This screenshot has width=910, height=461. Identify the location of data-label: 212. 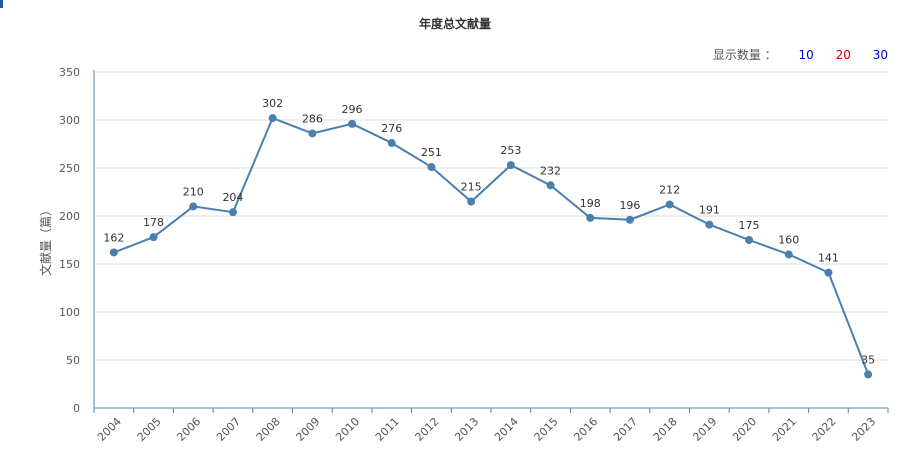
(669, 189).